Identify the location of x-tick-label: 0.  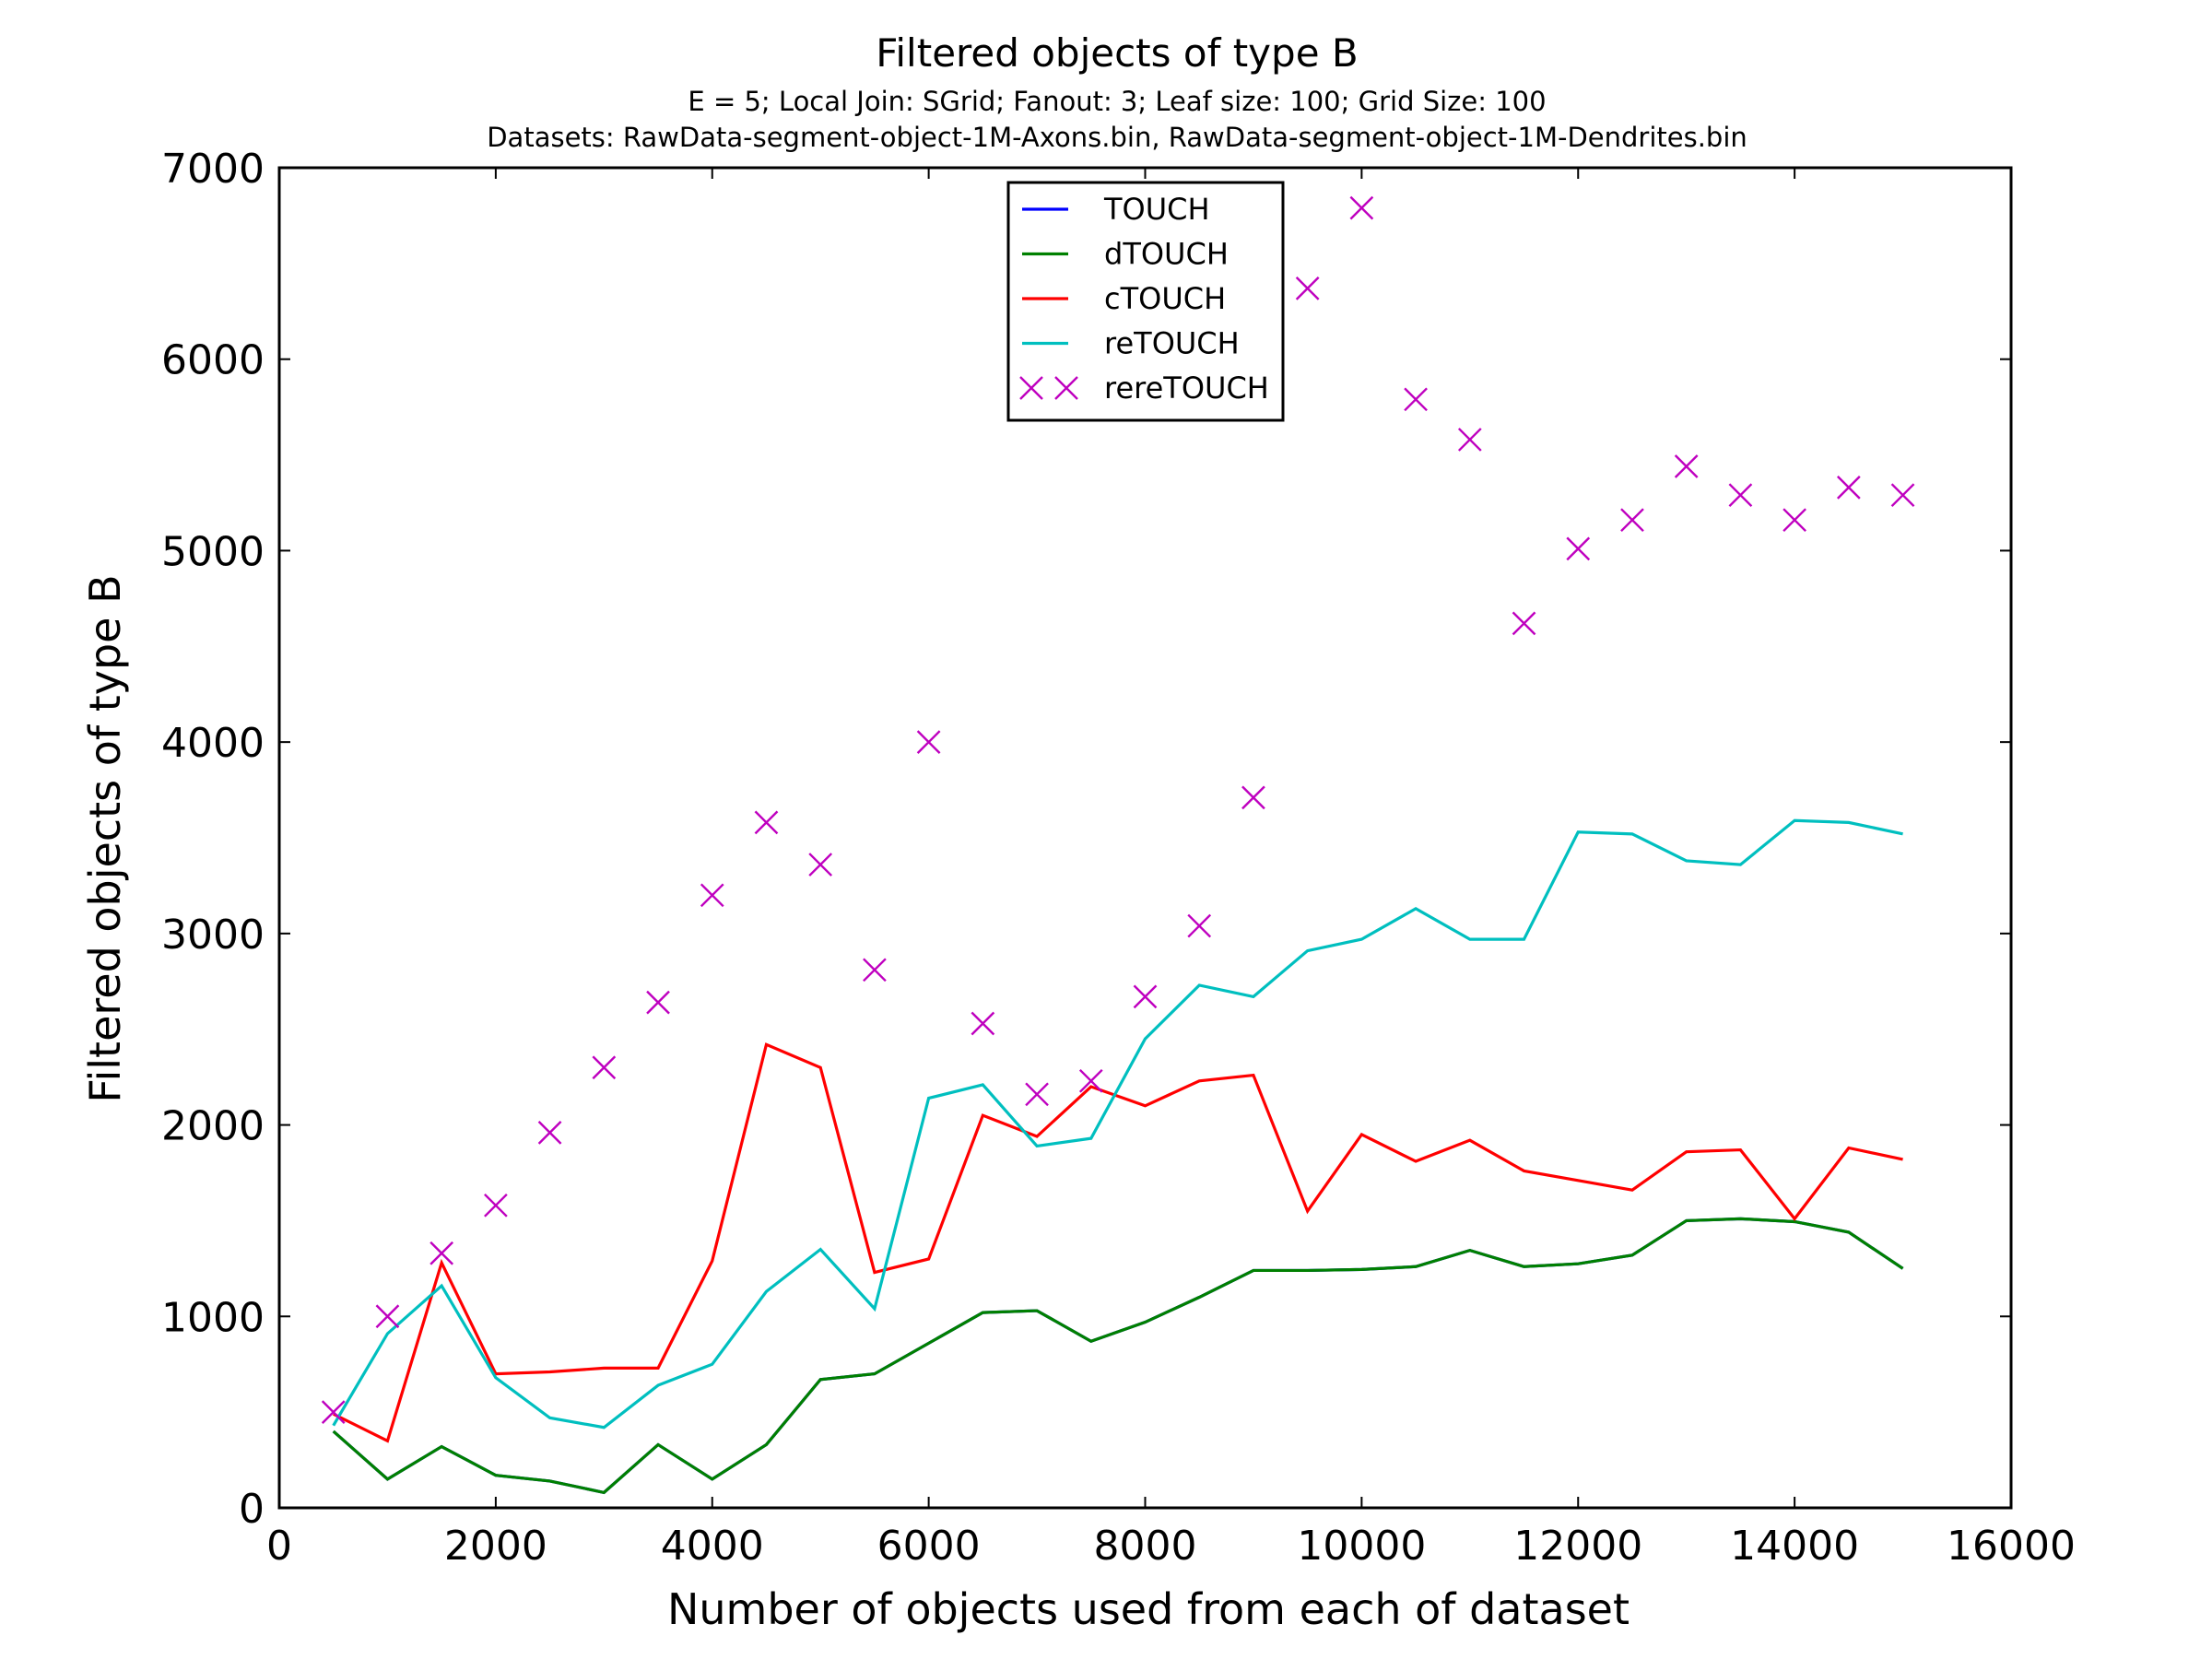
(279, 1546).